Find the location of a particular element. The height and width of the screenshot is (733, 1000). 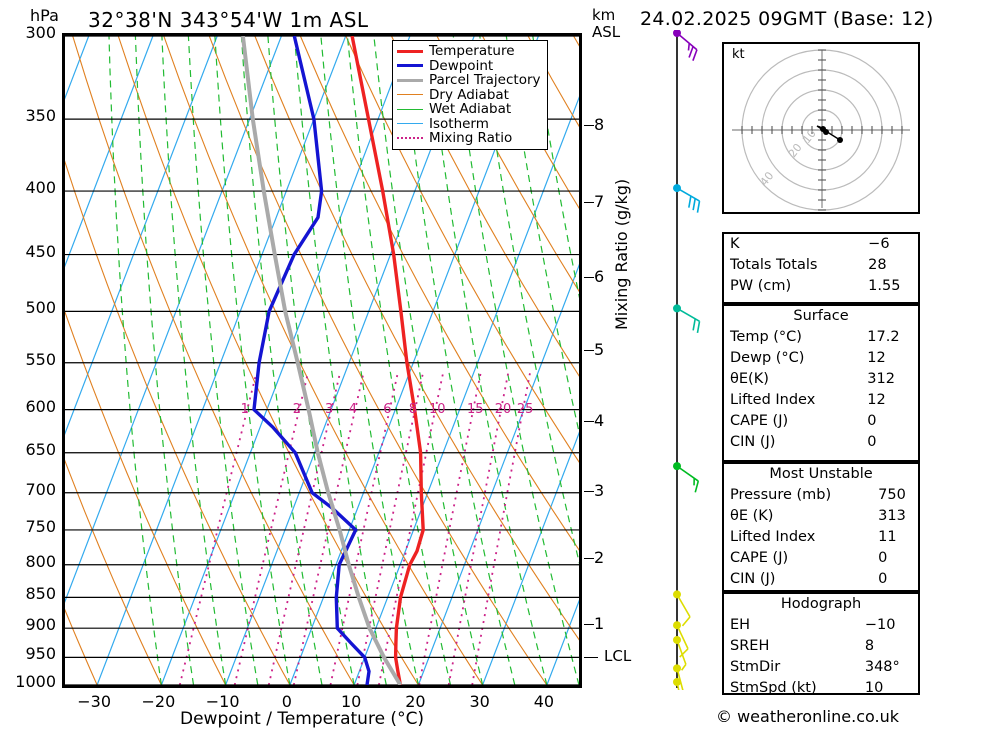

table-row: PW (cm) 1.55 is located at coordinates (821, 286).